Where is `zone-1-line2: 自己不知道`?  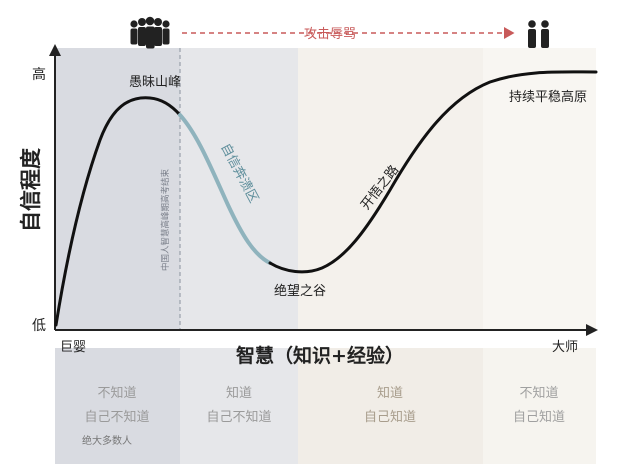 zone-1-line2: 自己不知道 is located at coordinates (116, 417).